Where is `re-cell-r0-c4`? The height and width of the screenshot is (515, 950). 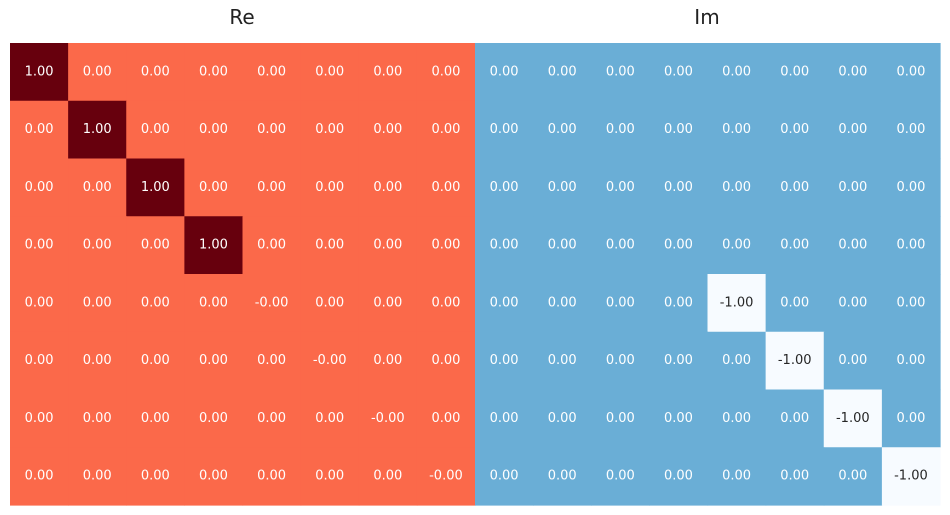 re-cell-r0-c4 is located at coordinates (272, 72).